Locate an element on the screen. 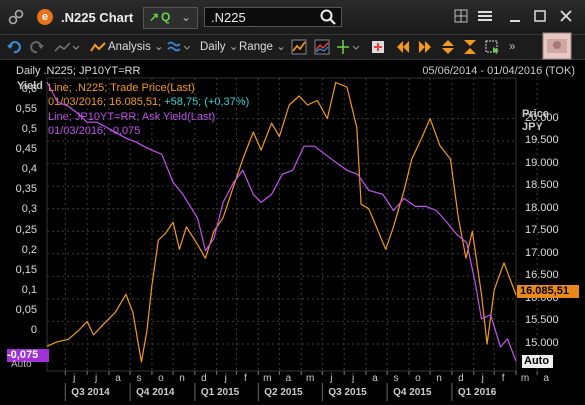 This screenshot has height=405, width=585. left-axis-title: Yield is located at coordinates (30, 86).